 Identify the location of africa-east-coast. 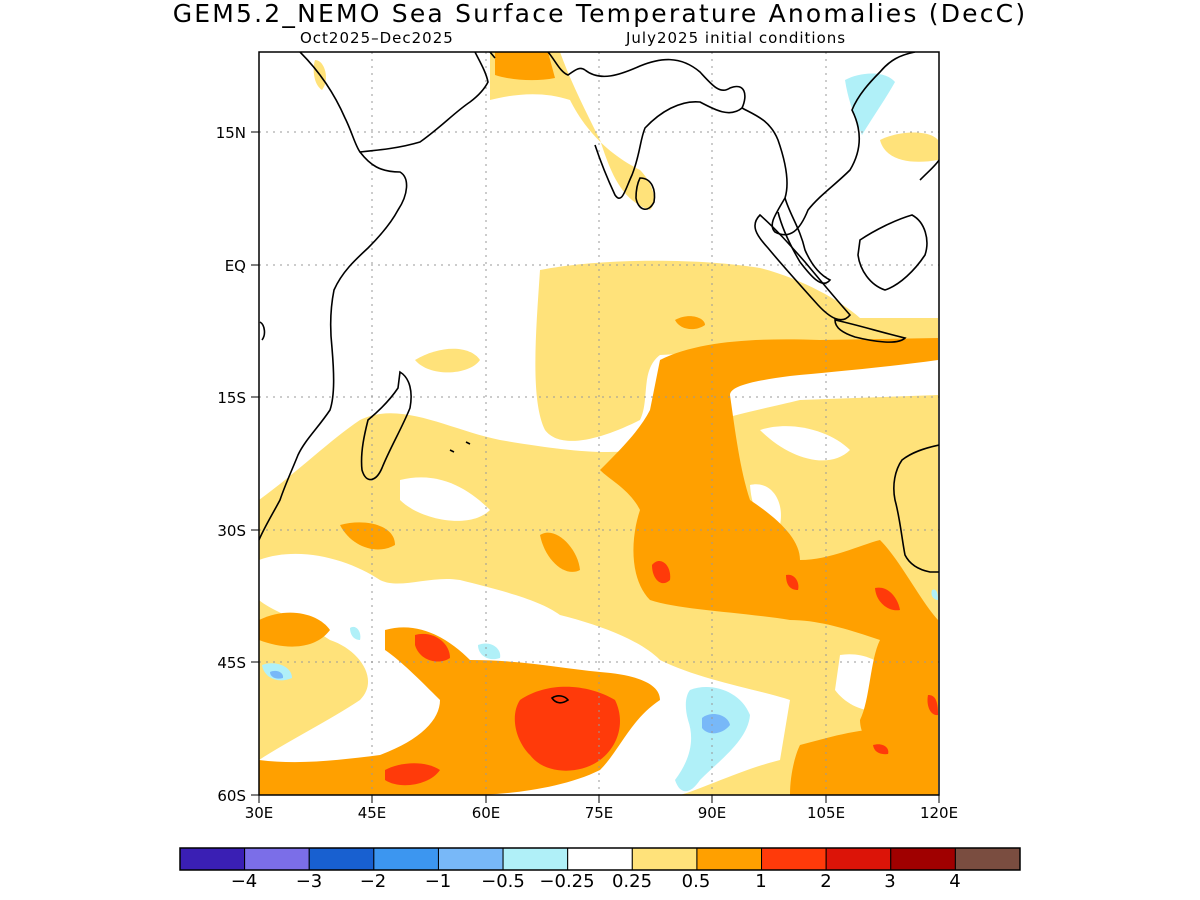
(333, 346).